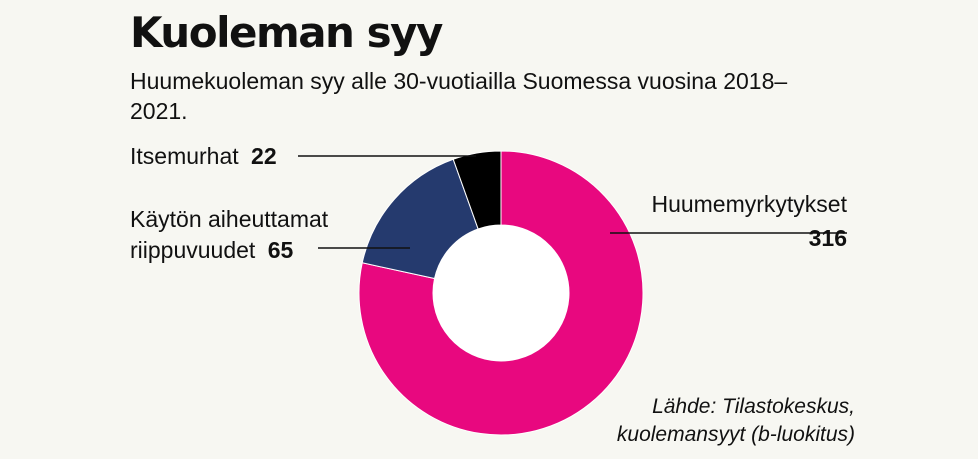 The height and width of the screenshot is (459, 978). I want to click on source-line2: kuolemansyyt (b-luokitus), so click(736, 434).